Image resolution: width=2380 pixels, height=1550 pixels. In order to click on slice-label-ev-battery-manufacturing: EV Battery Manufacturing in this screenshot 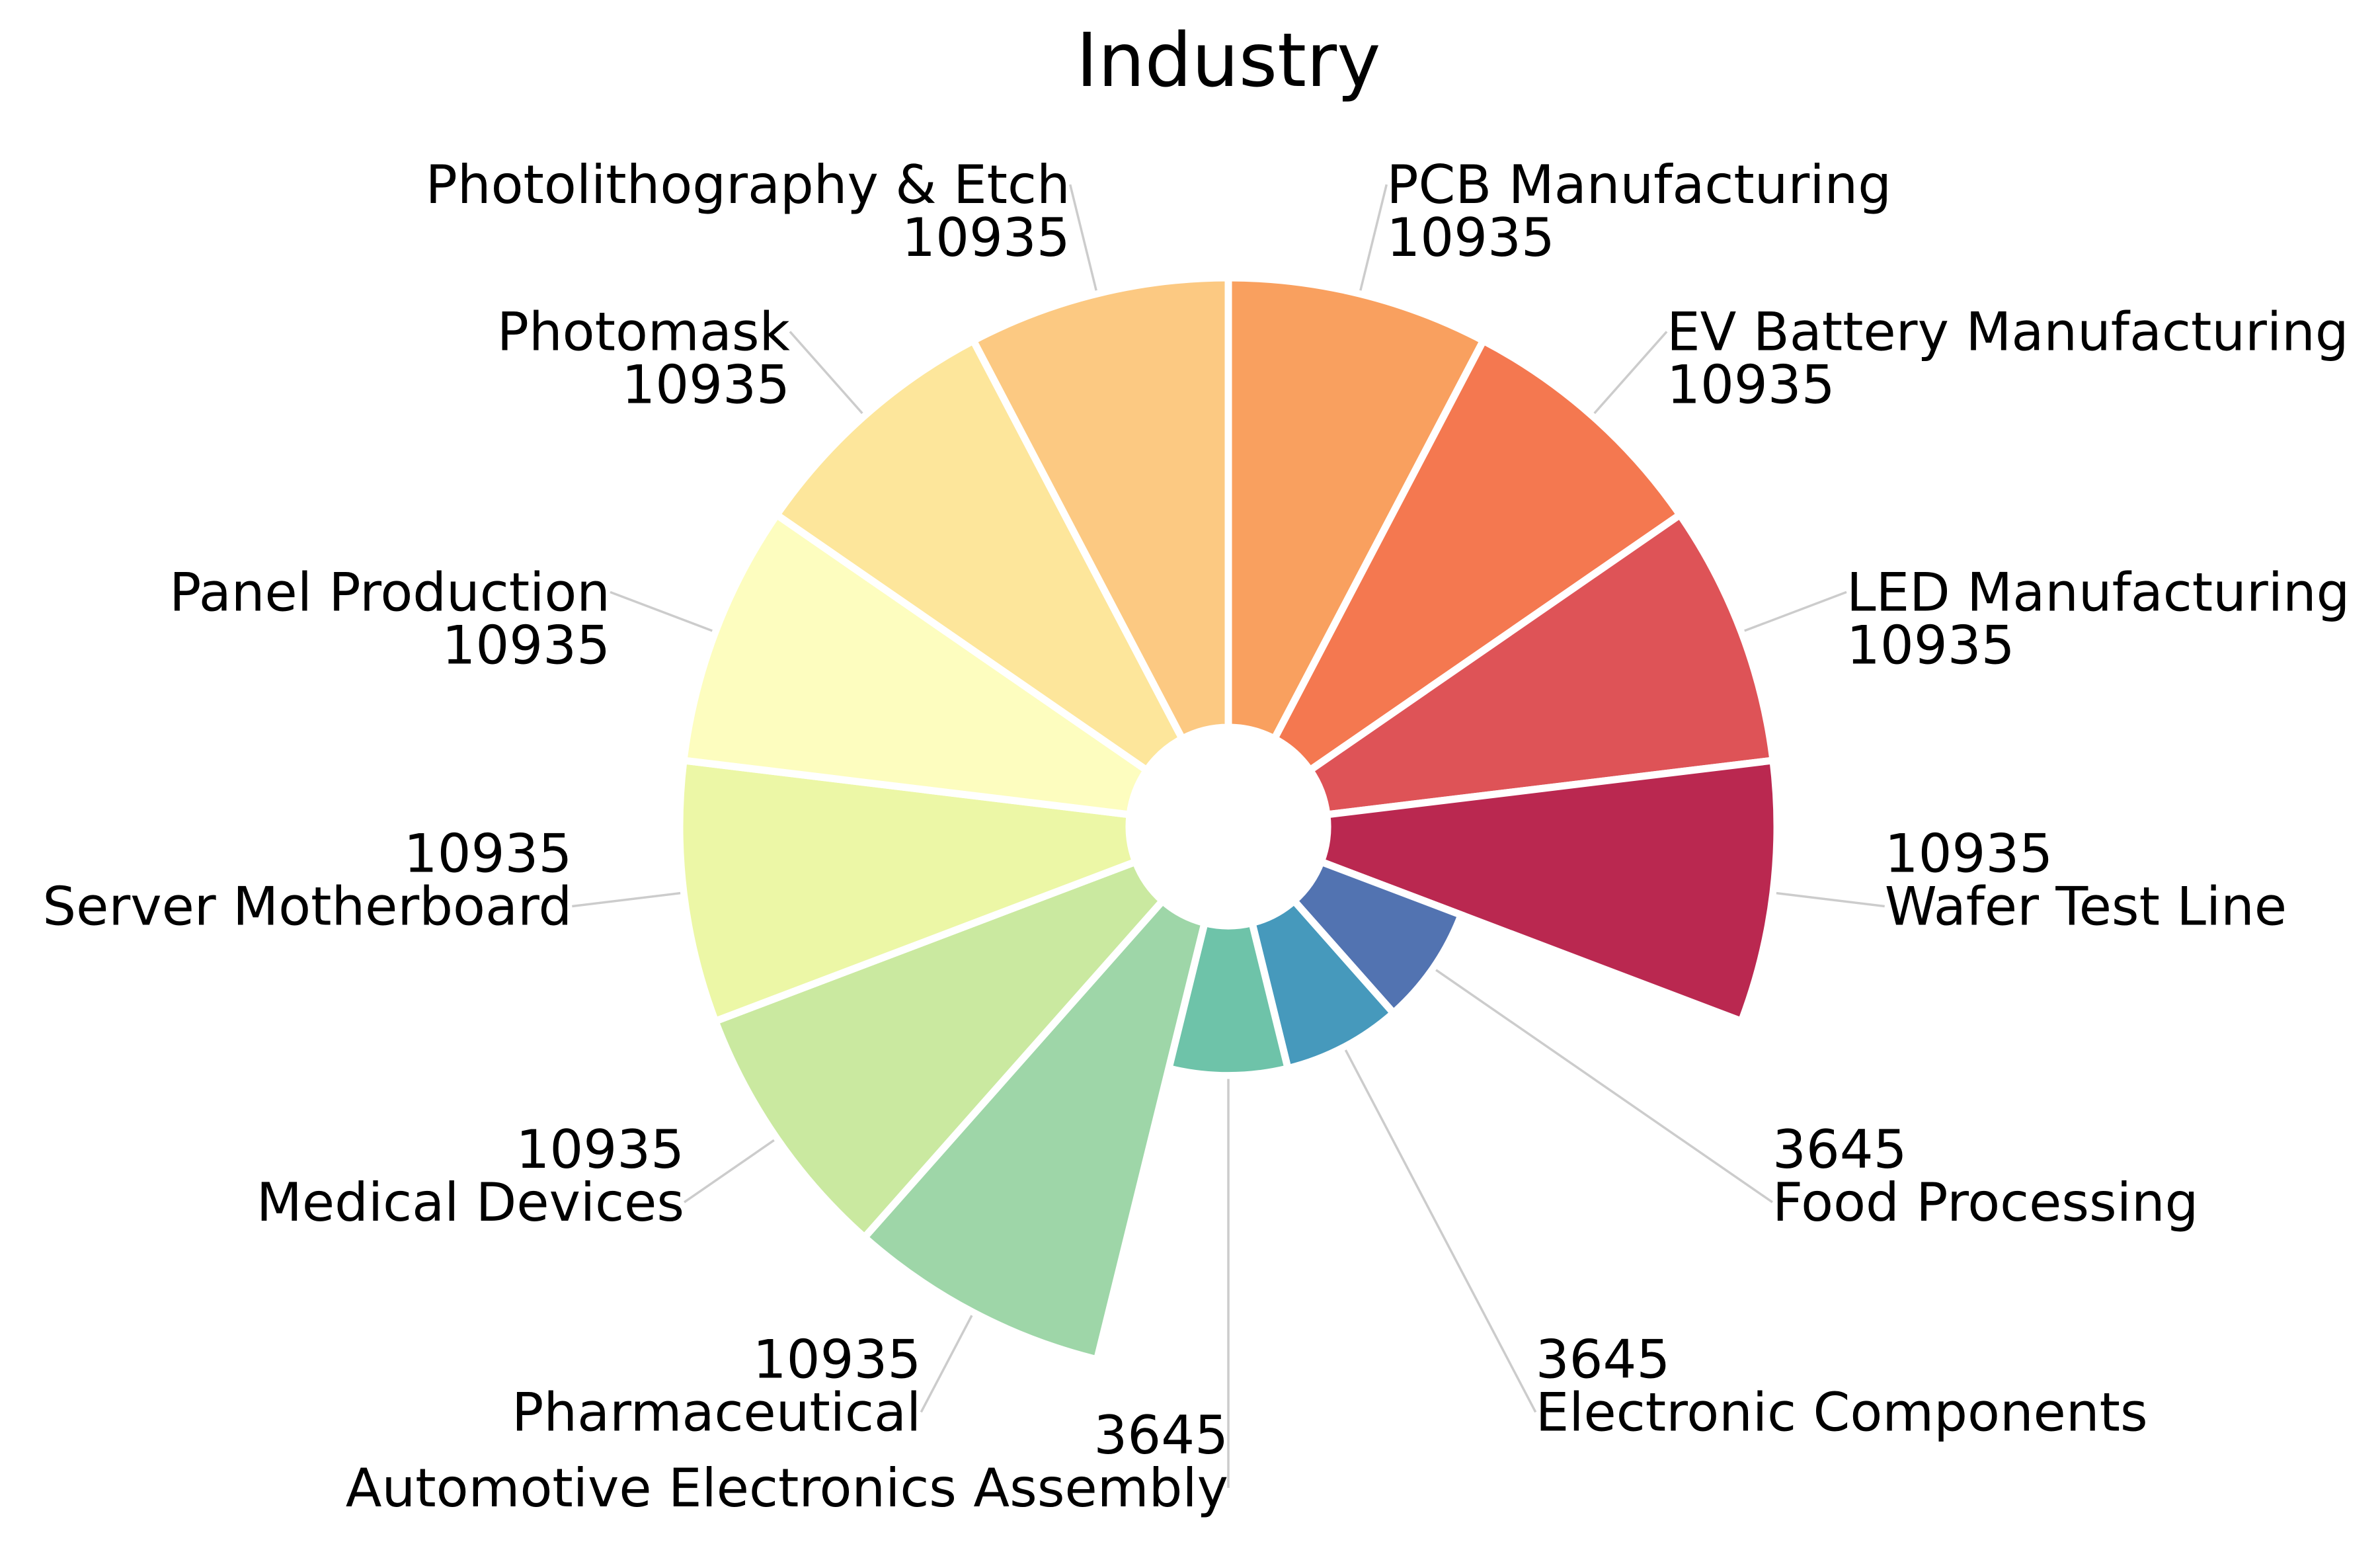, I will do `click(2008, 331)`.